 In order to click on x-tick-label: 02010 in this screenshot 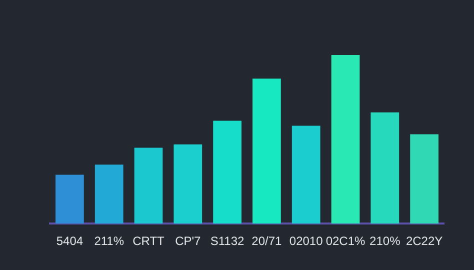, I will do `click(306, 241)`.